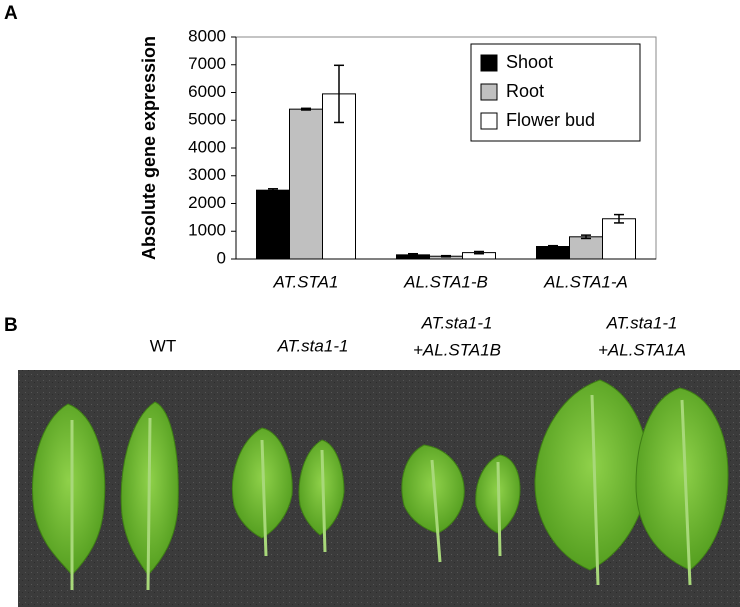 The width and height of the screenshot is (740, 607). Describe the element at coordinates (11, 325) in the screenshot. I see `panel-label: B` at that location.